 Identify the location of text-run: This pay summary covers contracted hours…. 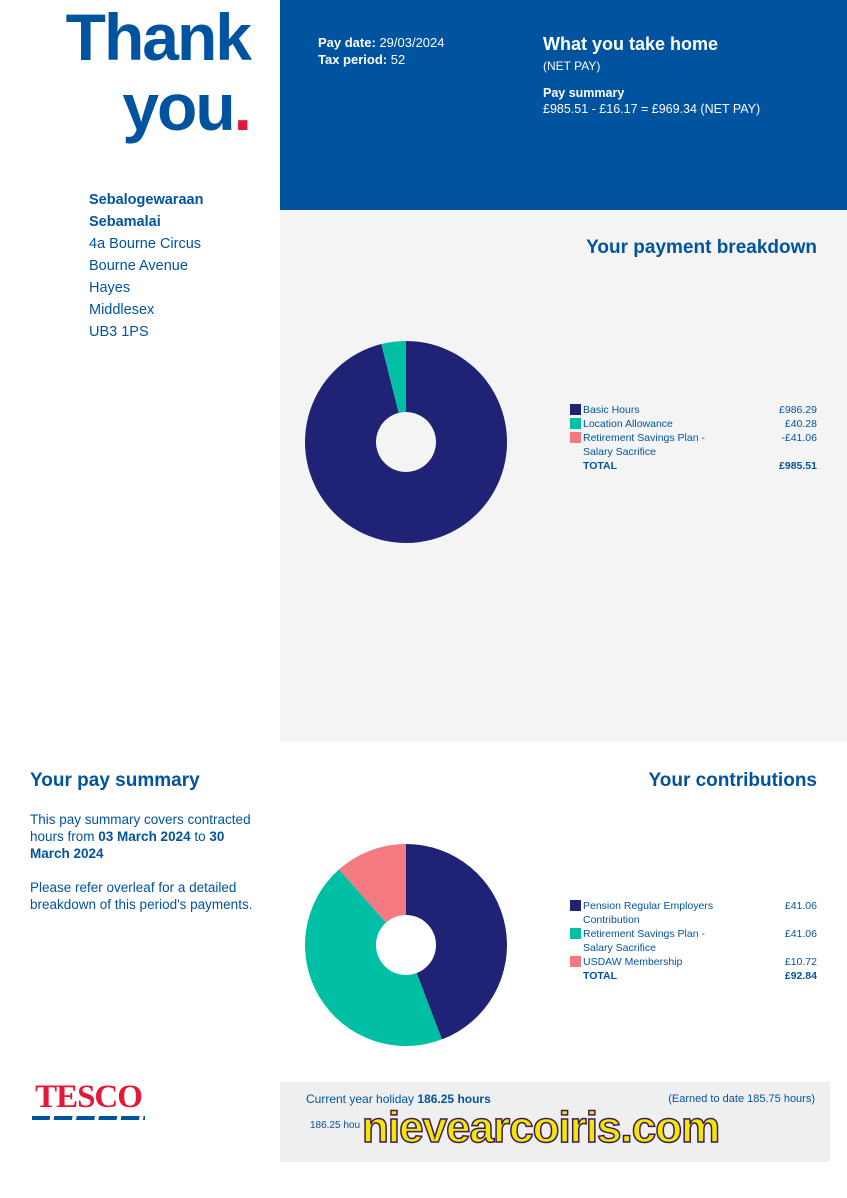
(140, 828).